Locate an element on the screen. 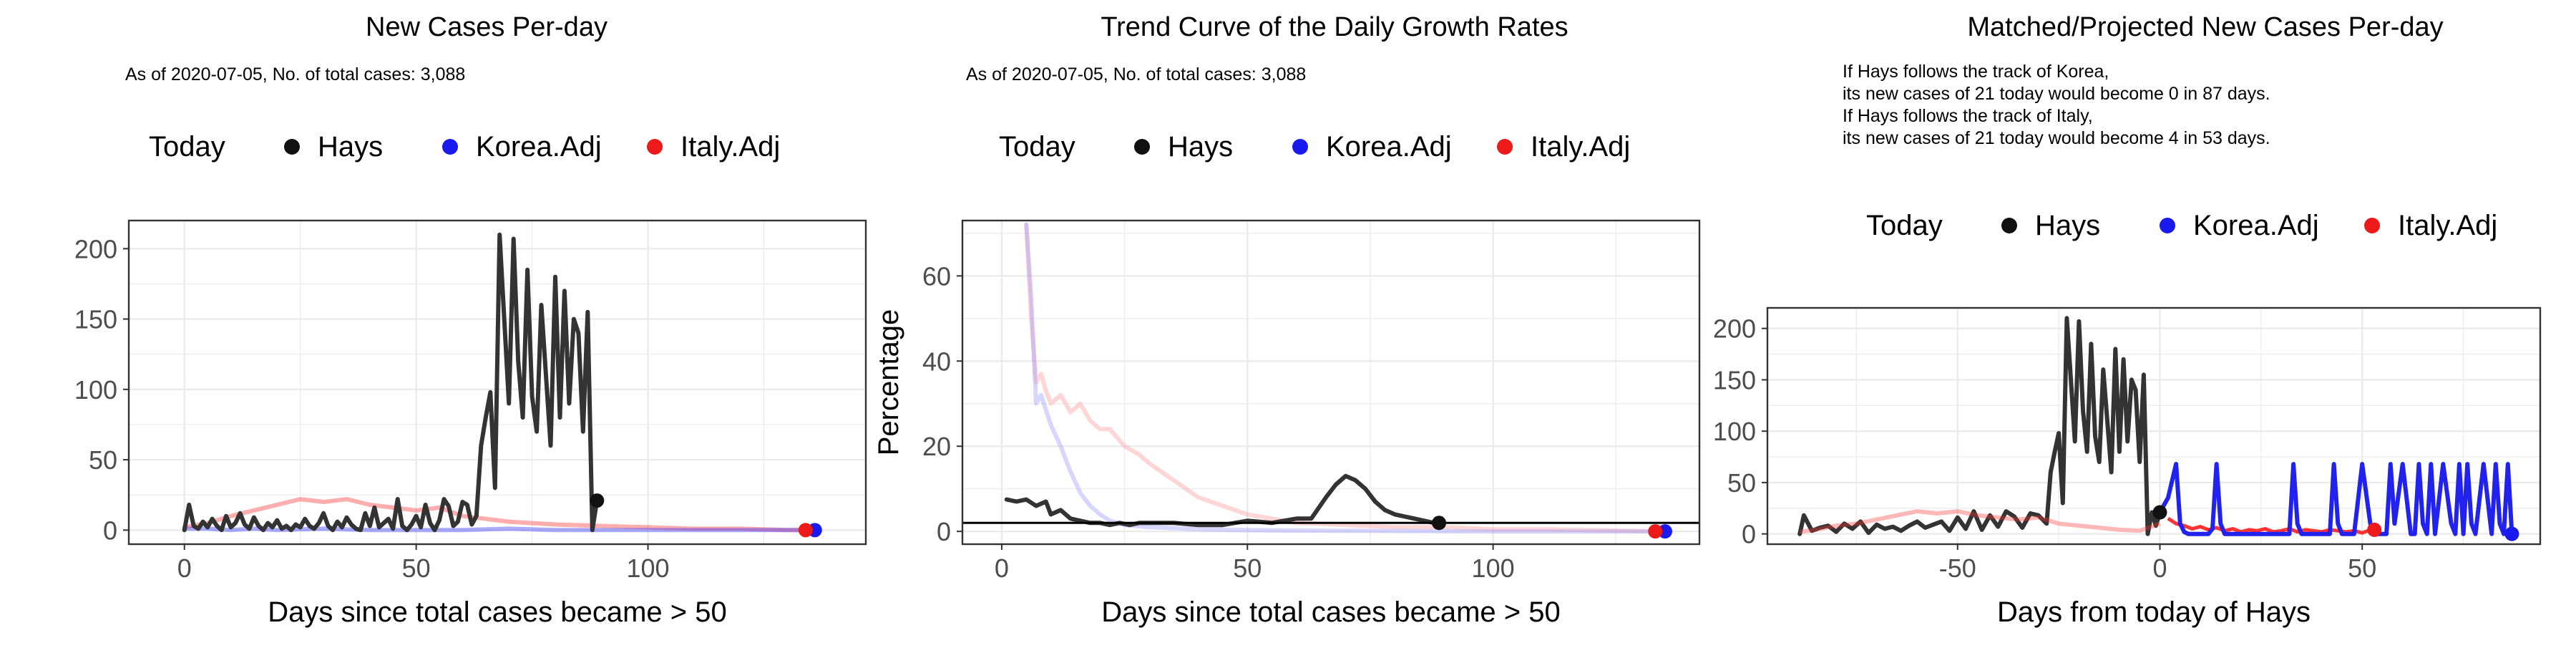  chart-title: New Cases Per-day is located at coordinates (487, 27).